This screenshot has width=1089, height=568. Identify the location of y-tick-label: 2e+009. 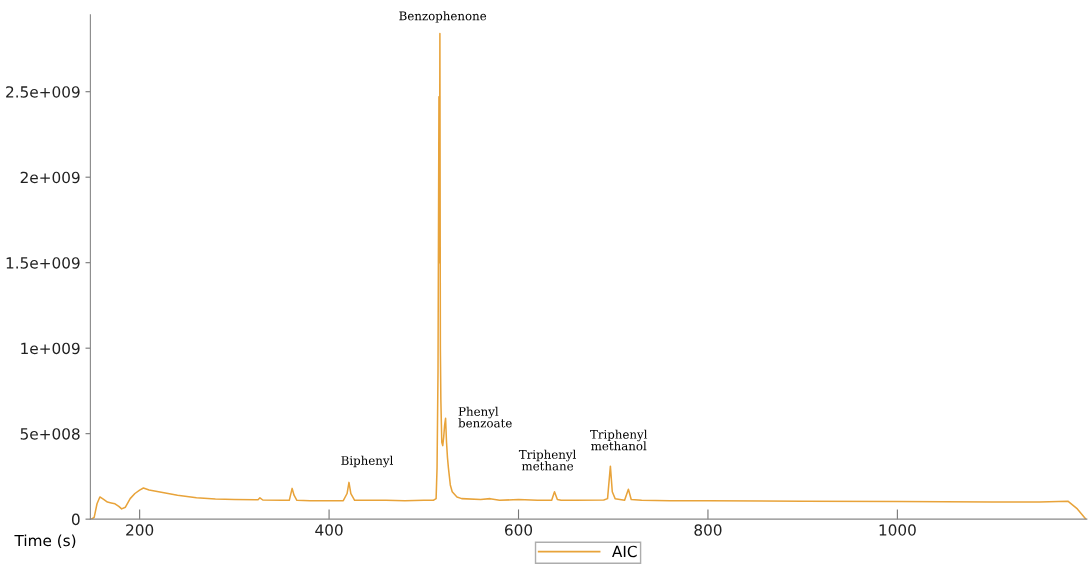
(50, 177).